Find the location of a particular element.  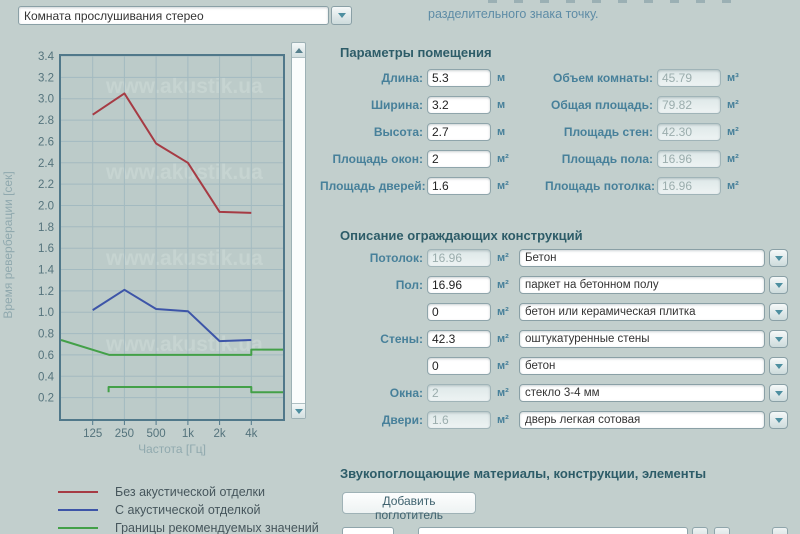

chart-scrollbar is located at coordinates (298, 230).